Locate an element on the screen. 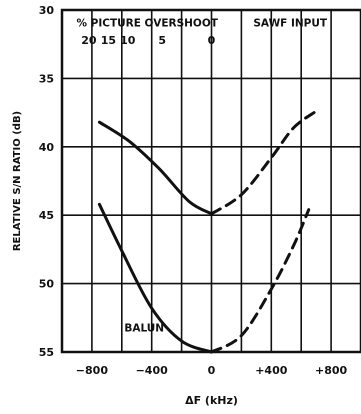 This screenshot has height=414, width=361. y-tick-label: 40 is located at coordinates (47, 147).